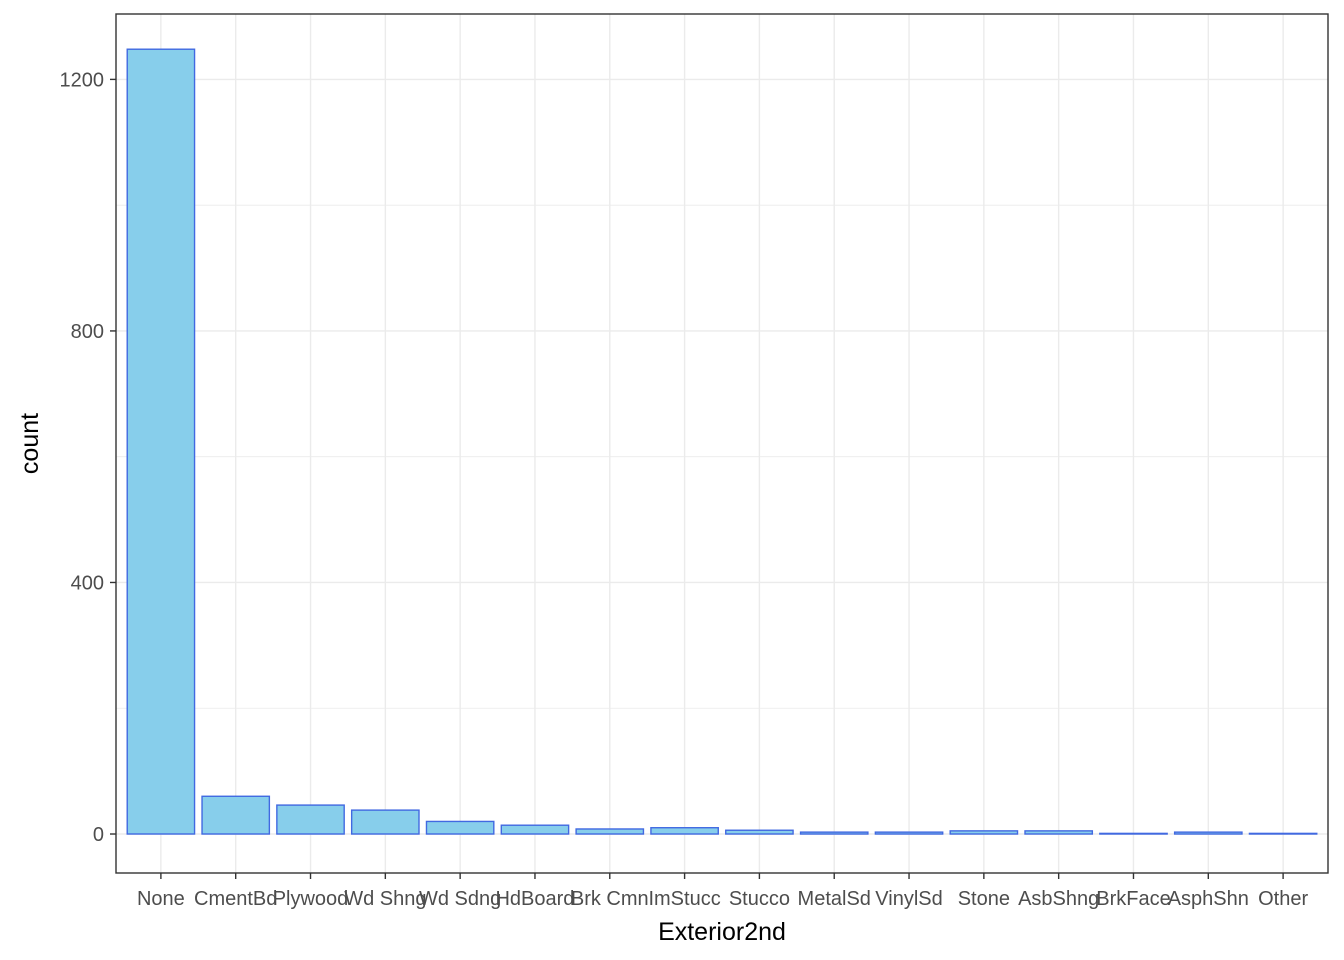  Describe the element at coordinates (385, 899) in the screenshot. I see `x-tick-label: Wd Shng` at that location.